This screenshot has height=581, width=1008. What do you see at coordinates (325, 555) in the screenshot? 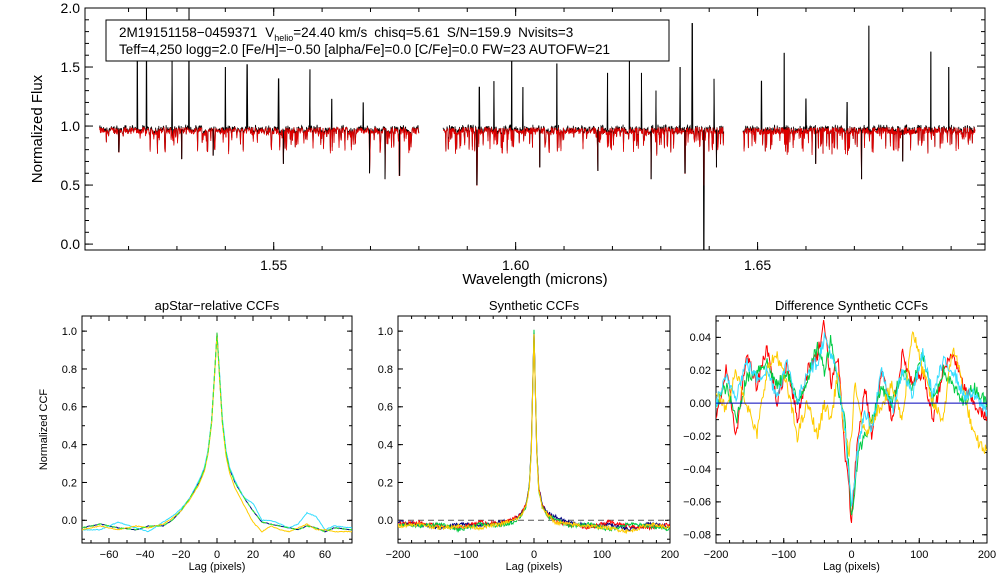
I see `x-tick-label: 60` at bounding box center [325, 555].